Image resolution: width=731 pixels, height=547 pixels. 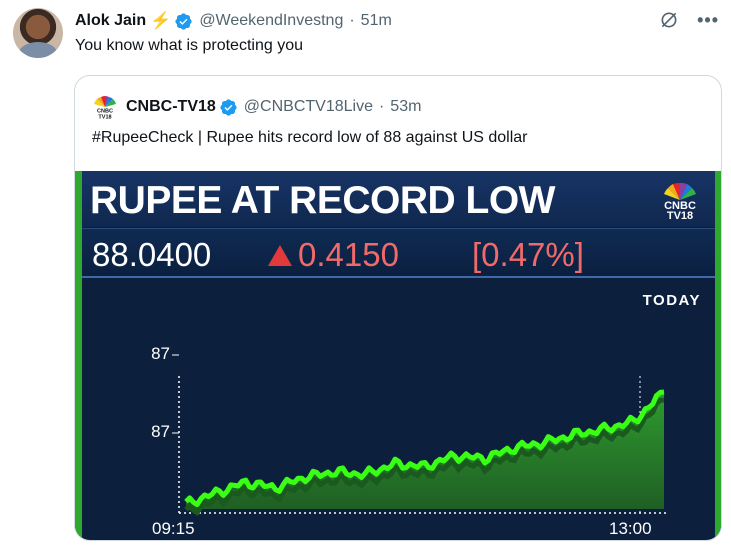 What do you see at coordinates (630, 528) in the screenshot?
I see `x-tick-label: 13:00` at bounding box center [630, 528].